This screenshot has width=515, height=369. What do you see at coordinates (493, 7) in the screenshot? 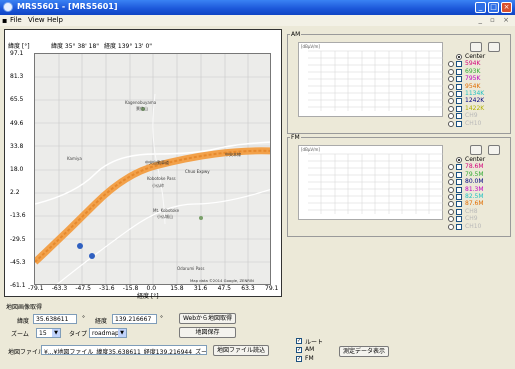
I see `maximize-button: □` at bounding box center [493, 7].